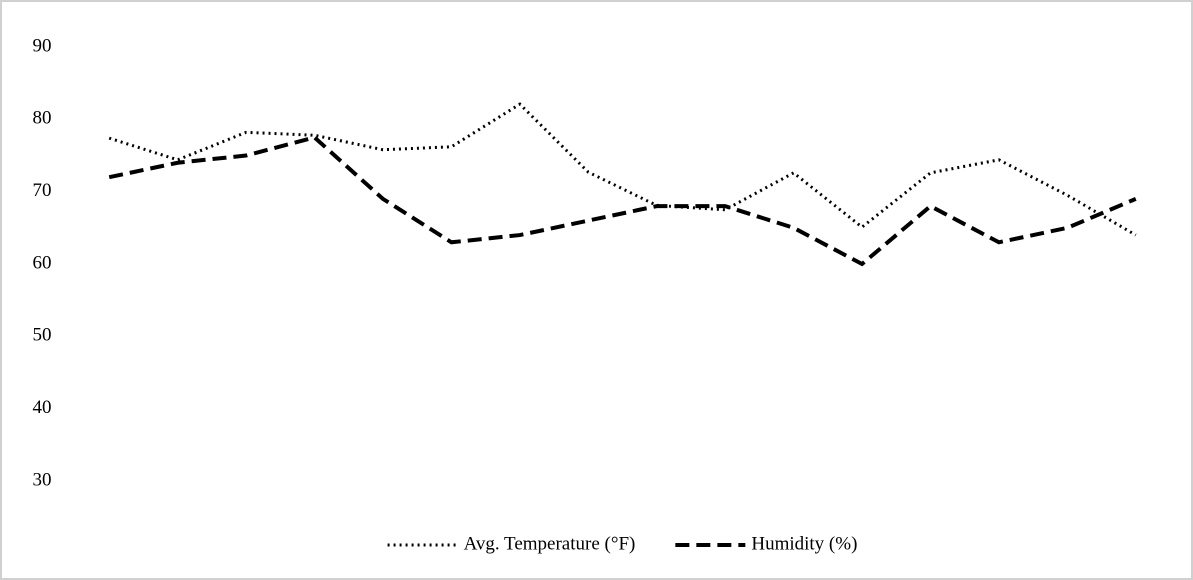 This screenshot has width=1193, height=580. Describe the element at coordinates (42, 190) in the screenshot. I see `y-tick-label: 70` at that location.